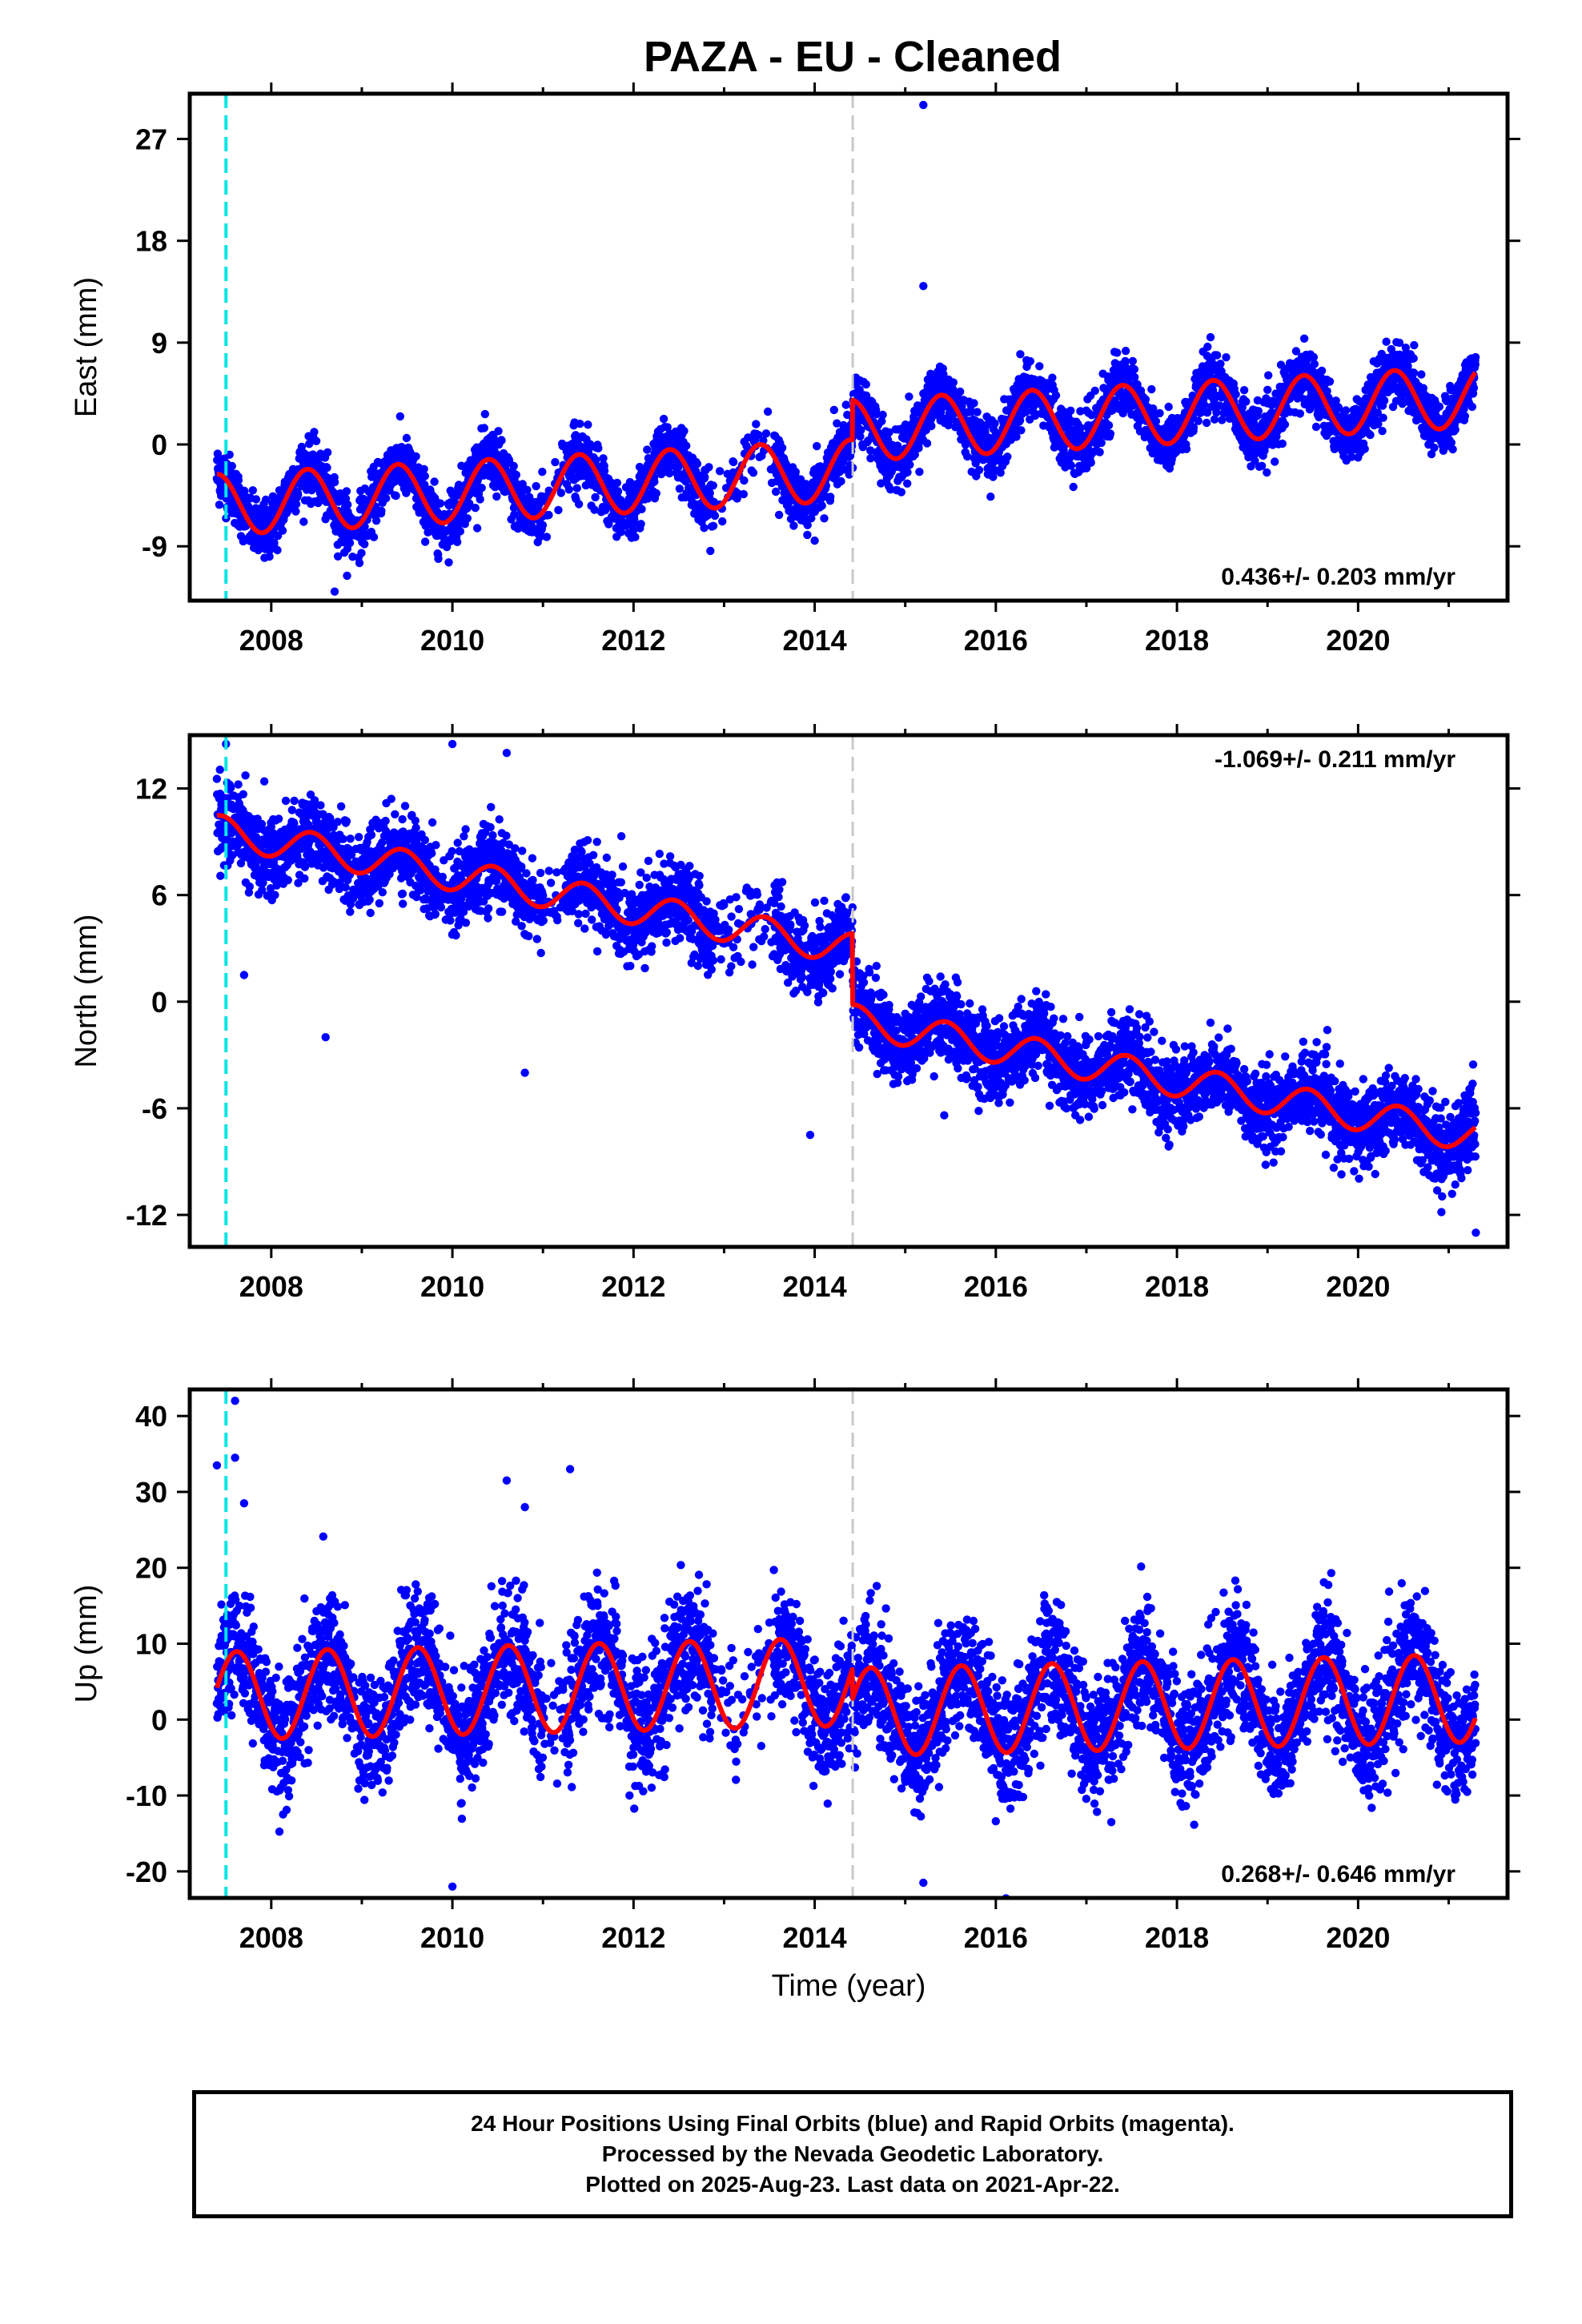 The width and height of the screenshot is (1582, 2324). Describe the element at coordinates (151, 242) in the screenshot. I see `y-tick-label: 18` at that location.